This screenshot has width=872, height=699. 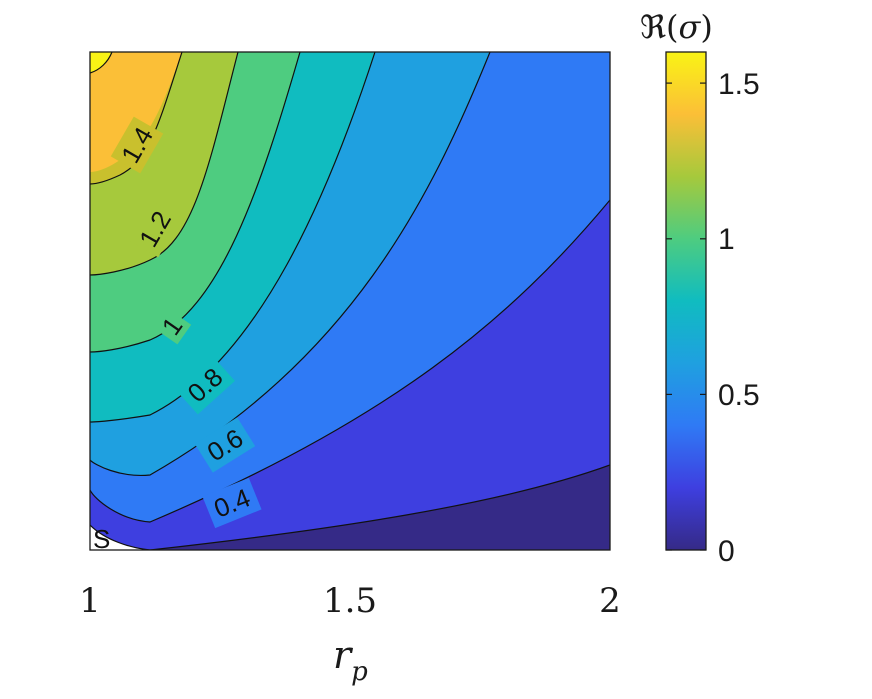 I want to click on x-tick-label-1.5: 1.5, so click(x=350, y=601).